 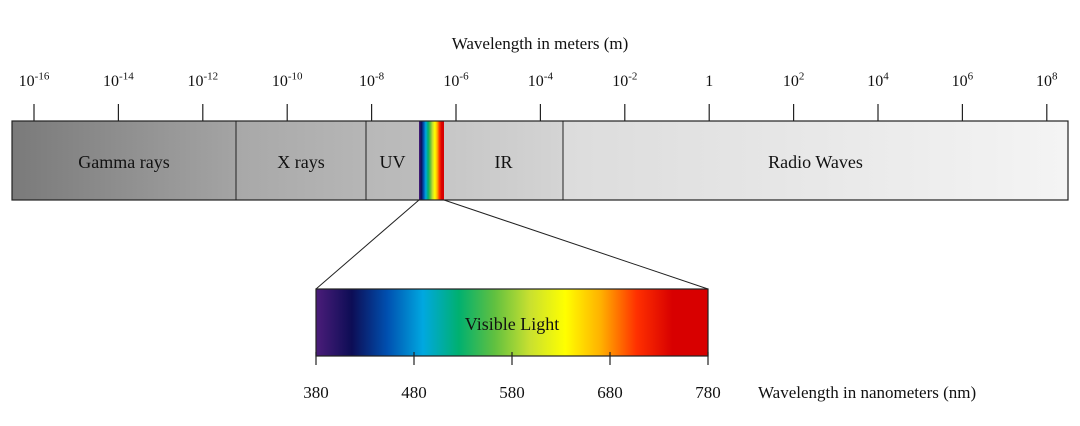 I want to click on top-tick-label: 10², so click(x=793, y=80).